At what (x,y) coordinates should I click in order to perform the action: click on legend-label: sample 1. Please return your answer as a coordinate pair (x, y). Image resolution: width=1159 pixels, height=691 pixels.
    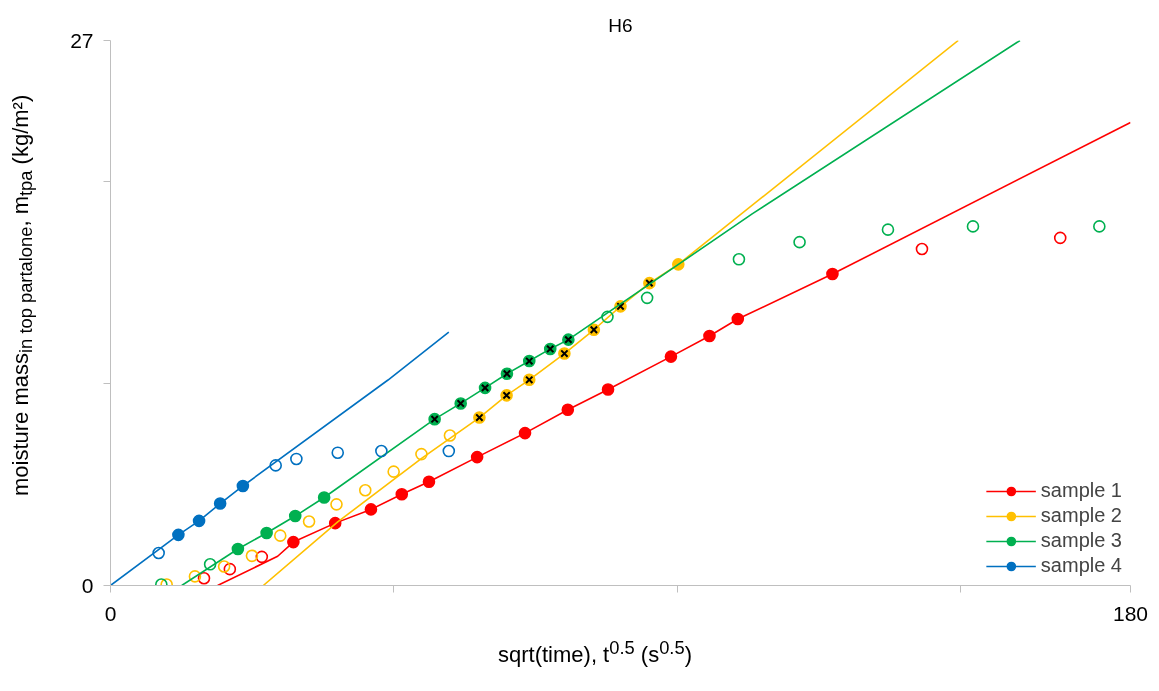
    Looking at the image, I should click on (1081, 490).